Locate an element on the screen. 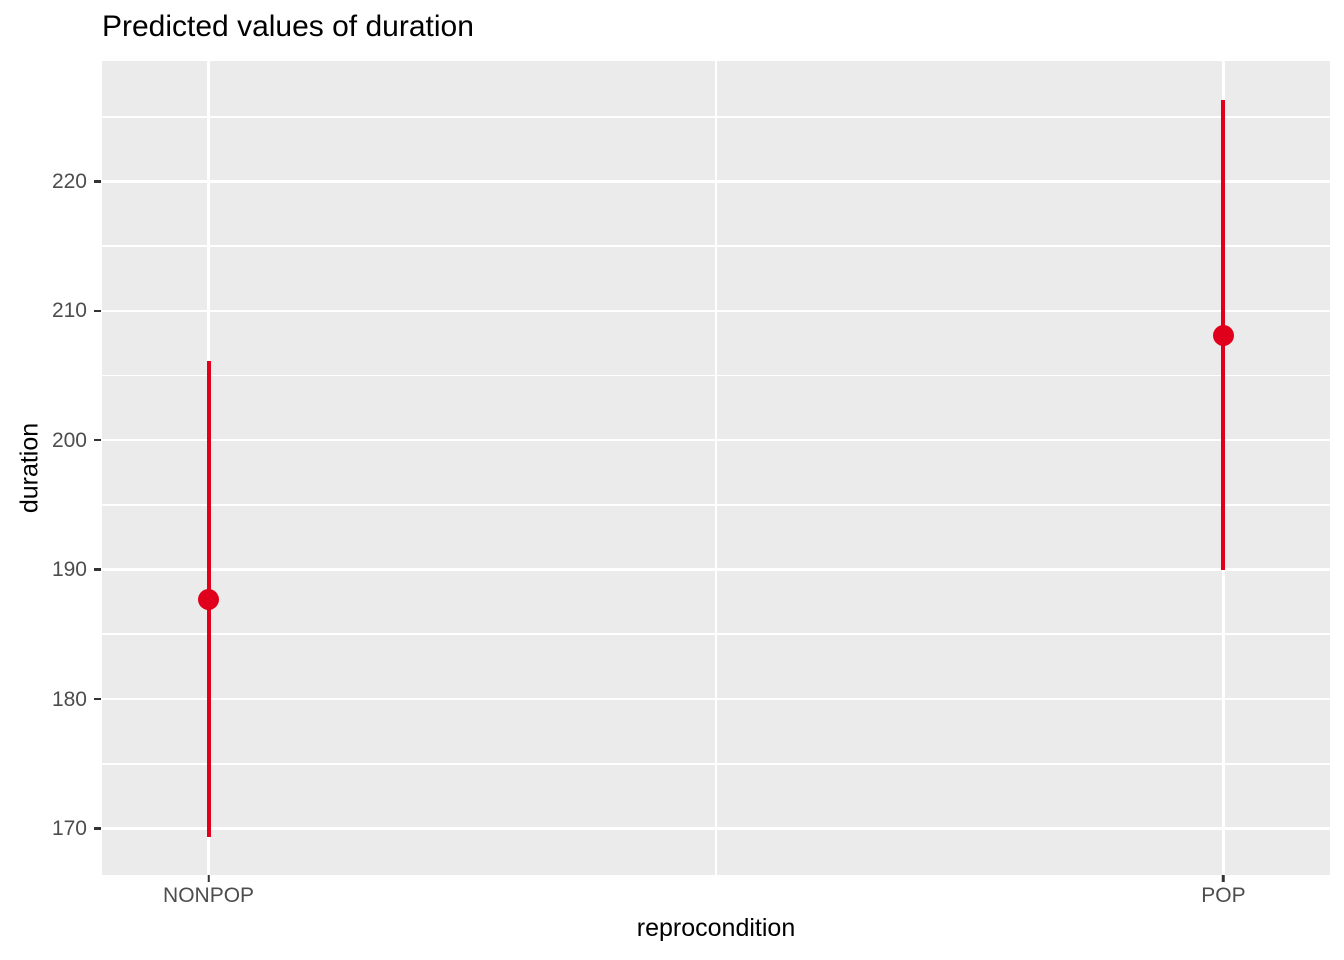  y-tick-label: 170 is located at coordinates (69, 828).